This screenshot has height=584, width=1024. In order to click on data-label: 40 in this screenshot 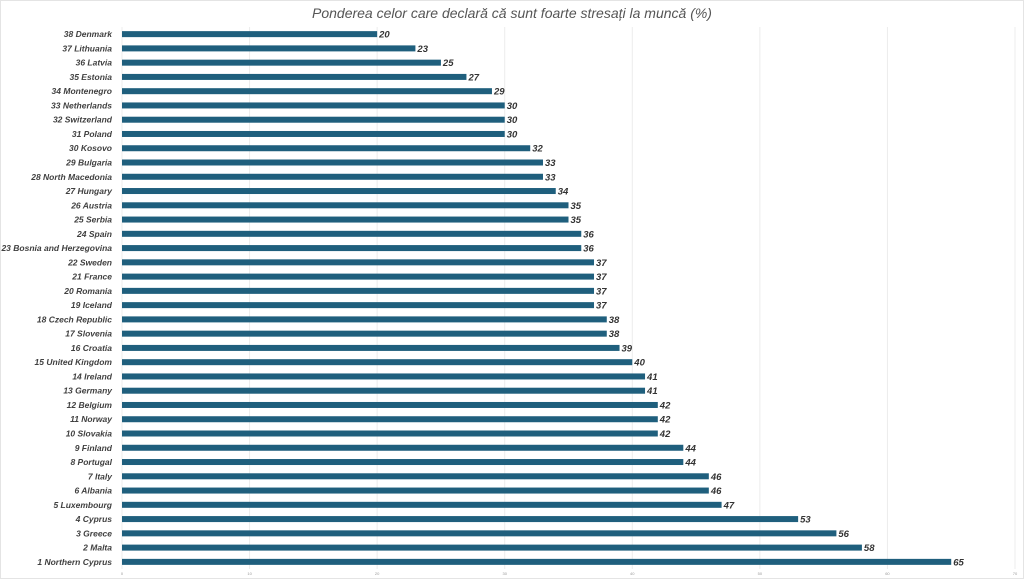, I will do `click(639, 363)`.